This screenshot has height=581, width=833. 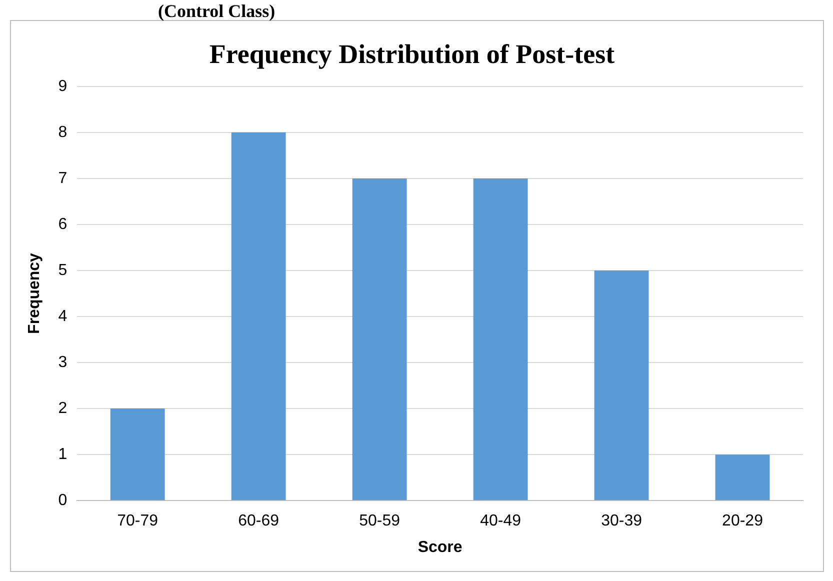 What do you see at coordinates (63, 501) in the screenshot?
I see `y-tick-label: 0` at bounding box center [63, 501].